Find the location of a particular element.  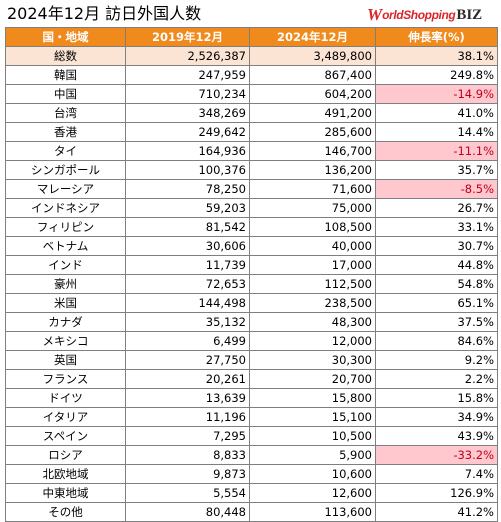

table-row: 台湾 348,269 491,200 41.0% is located at coordinates (251, 113).